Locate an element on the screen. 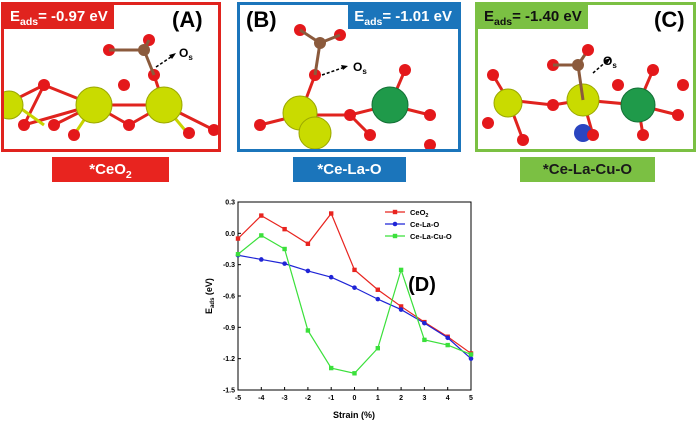 The width and height of the screenshot is (698, 425). x-axis-label: Strain (%) is located at coordinates (354, 415).